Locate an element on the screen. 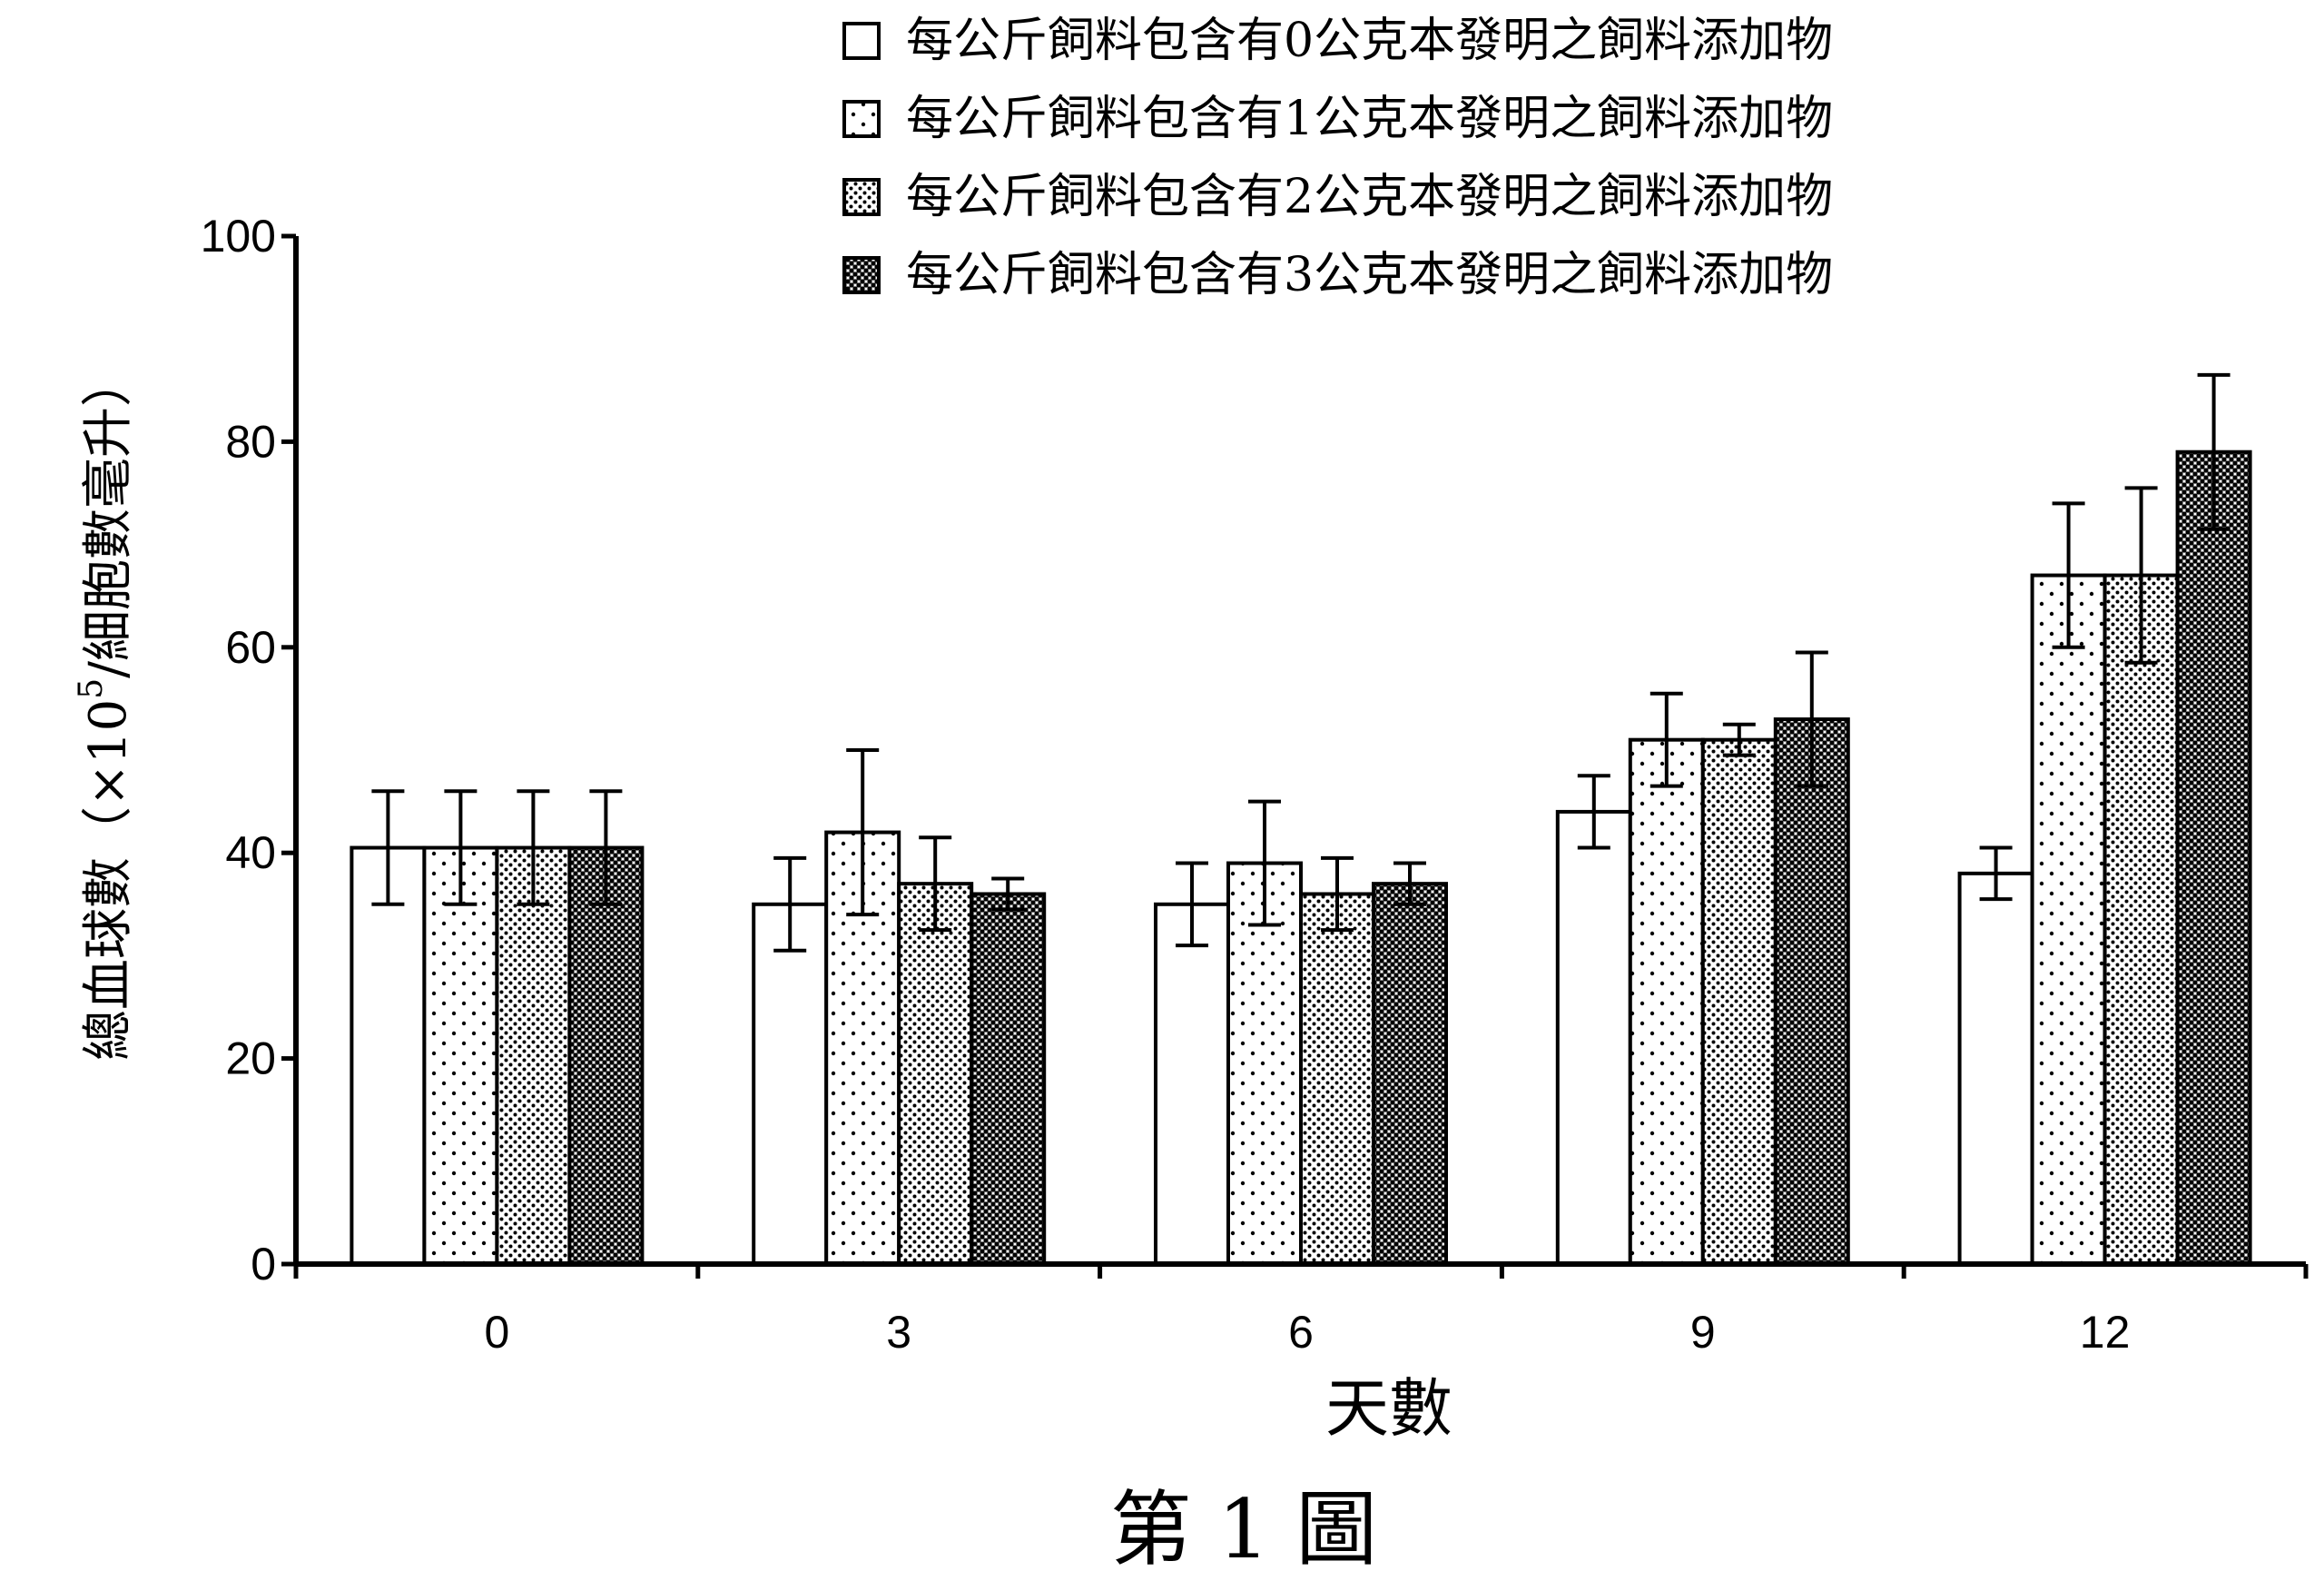 This screenshot has width=2324, height=1571. bar-series3-day12 is located at coordinates (2213, 858).